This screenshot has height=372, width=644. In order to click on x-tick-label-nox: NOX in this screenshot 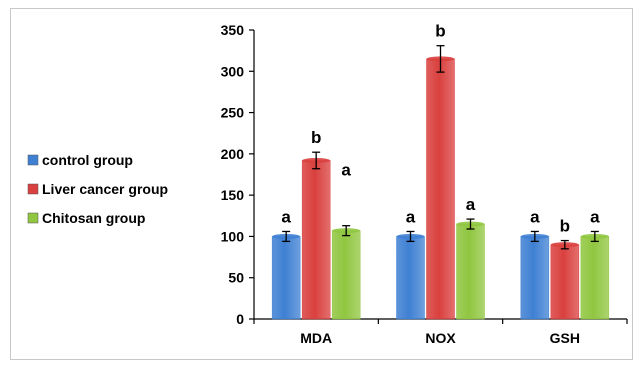, I will do `click(440, 338)`.